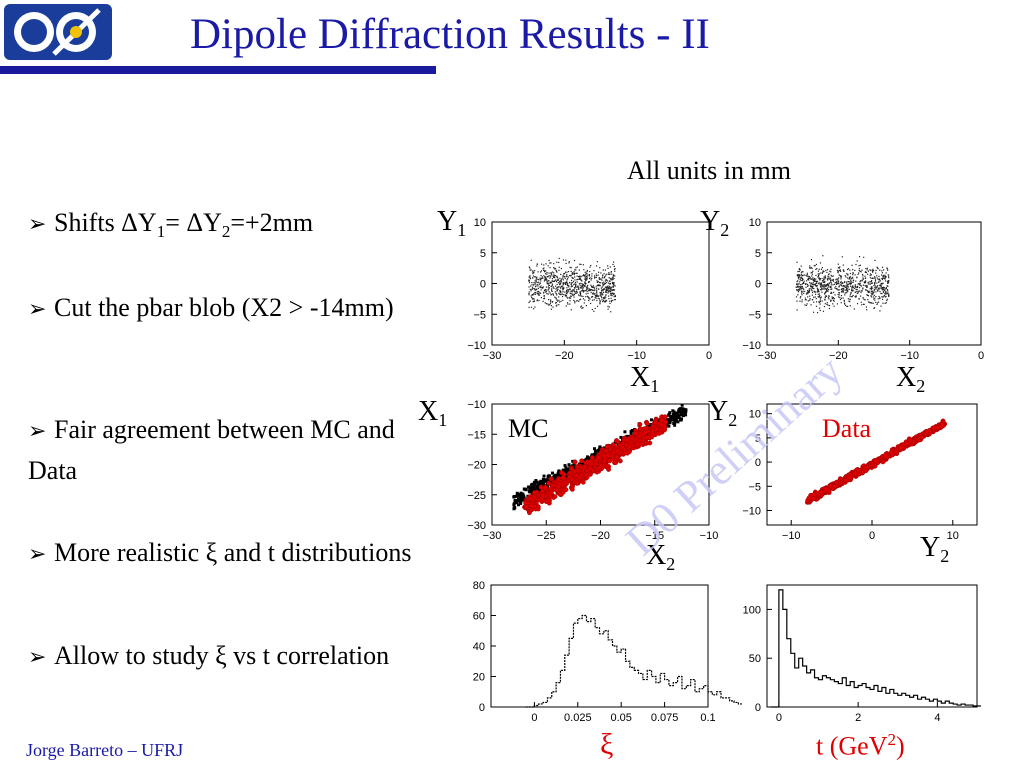 The image size is (1024, 768). Describe the element at coordinates (709, 536) in the screenshot. I see `x-tick-label: −10` at that location.